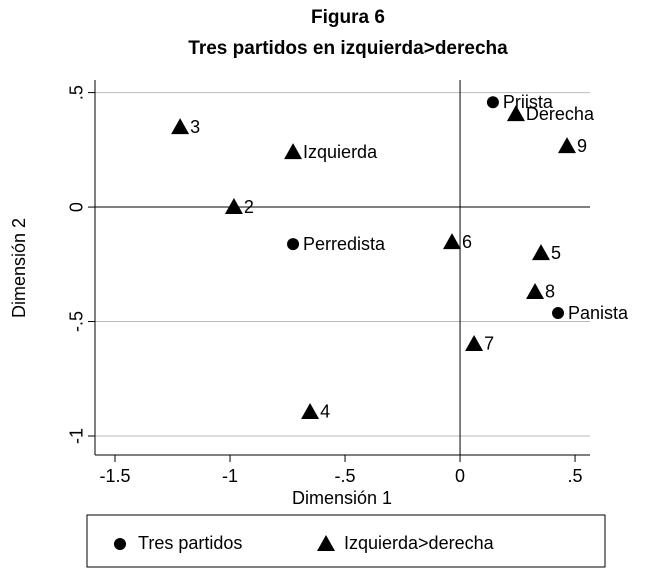 This screenshot has width=652, height=569. I want to click on point-label: 2, so click(249, 207).